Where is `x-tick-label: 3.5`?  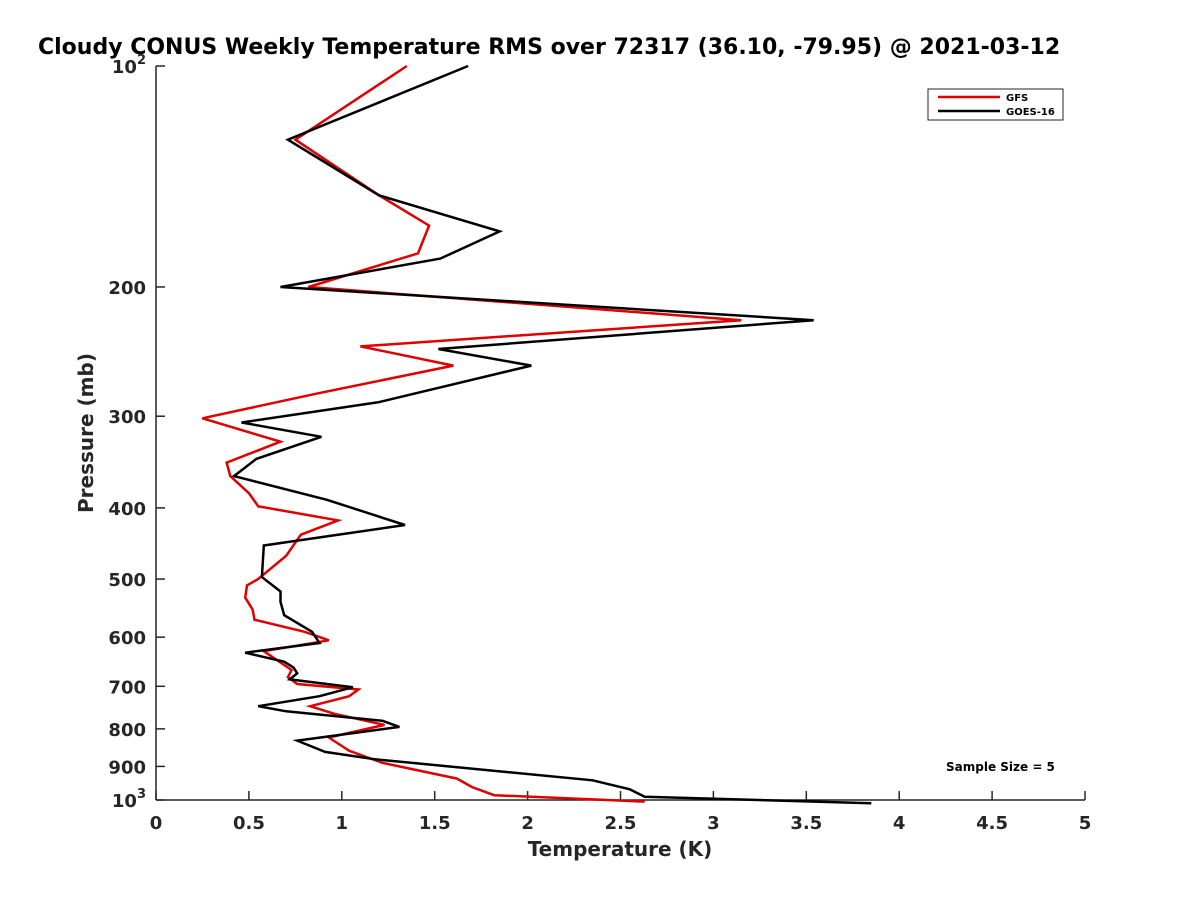
x-tick-label: 3.5 is located at coordinates (806, 823).